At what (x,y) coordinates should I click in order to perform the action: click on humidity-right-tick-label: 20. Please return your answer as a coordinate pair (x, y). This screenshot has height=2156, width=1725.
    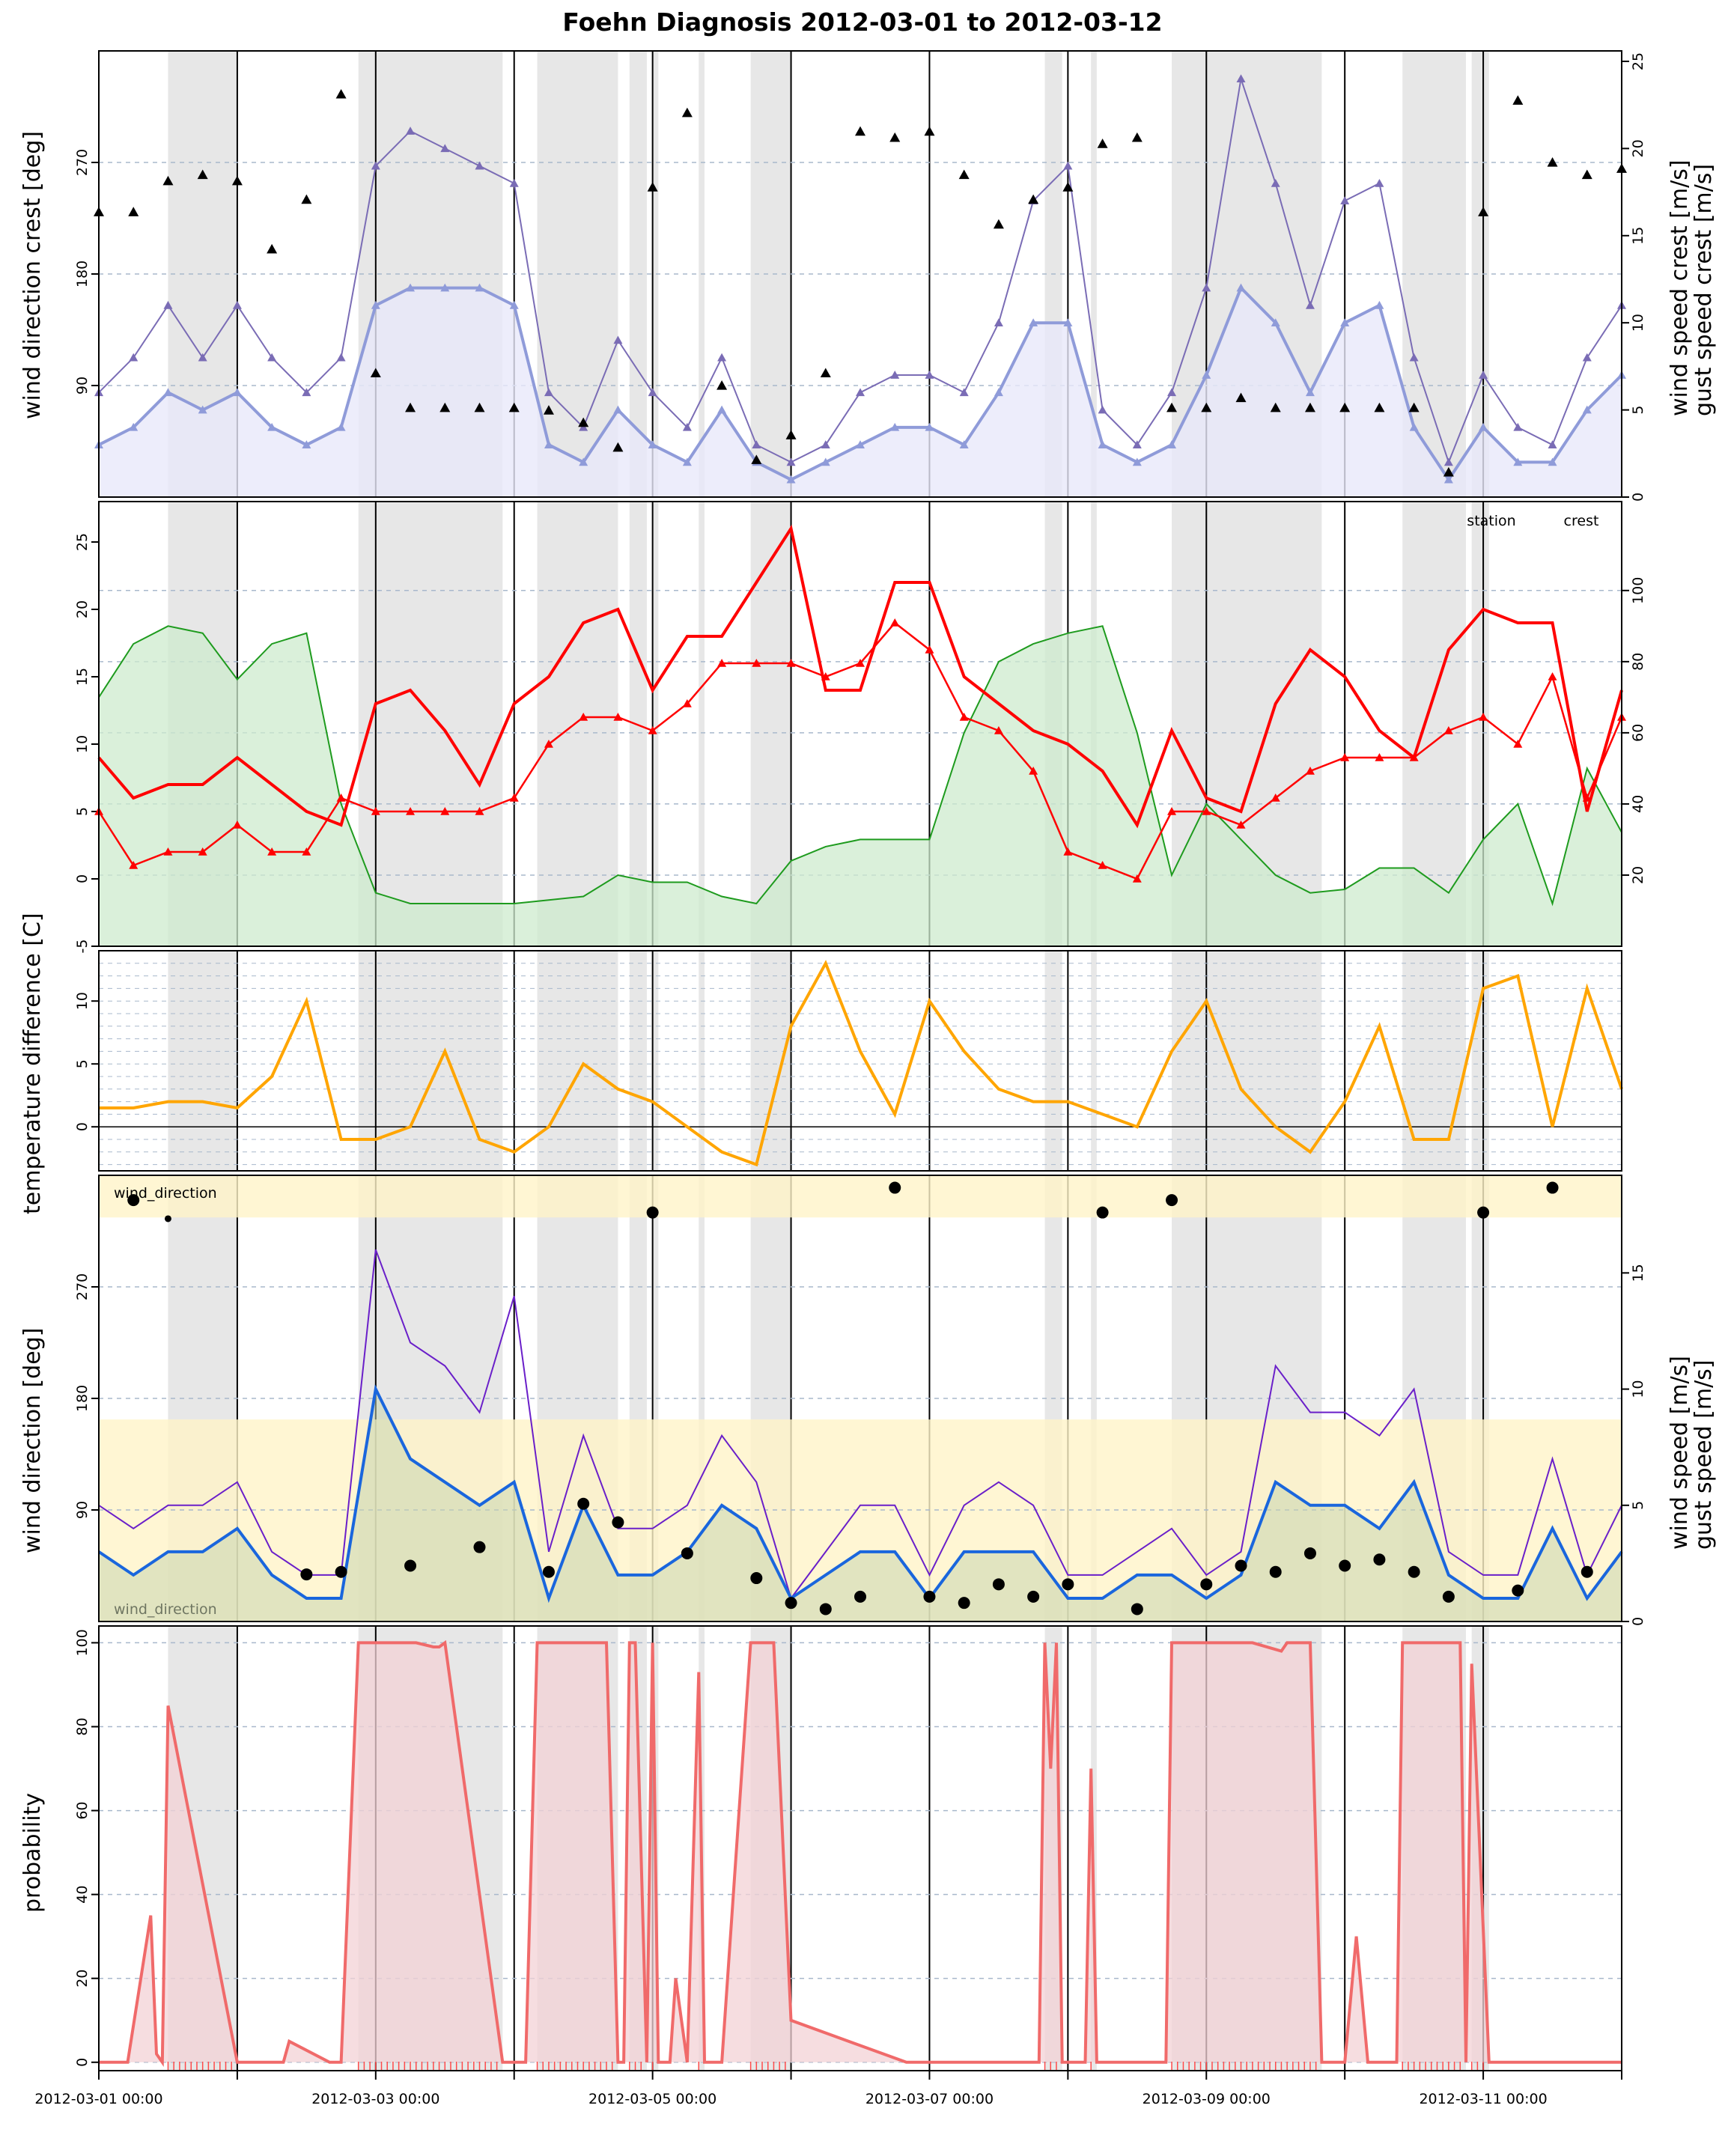
    Looking at the image, I should click on (1638, 875).